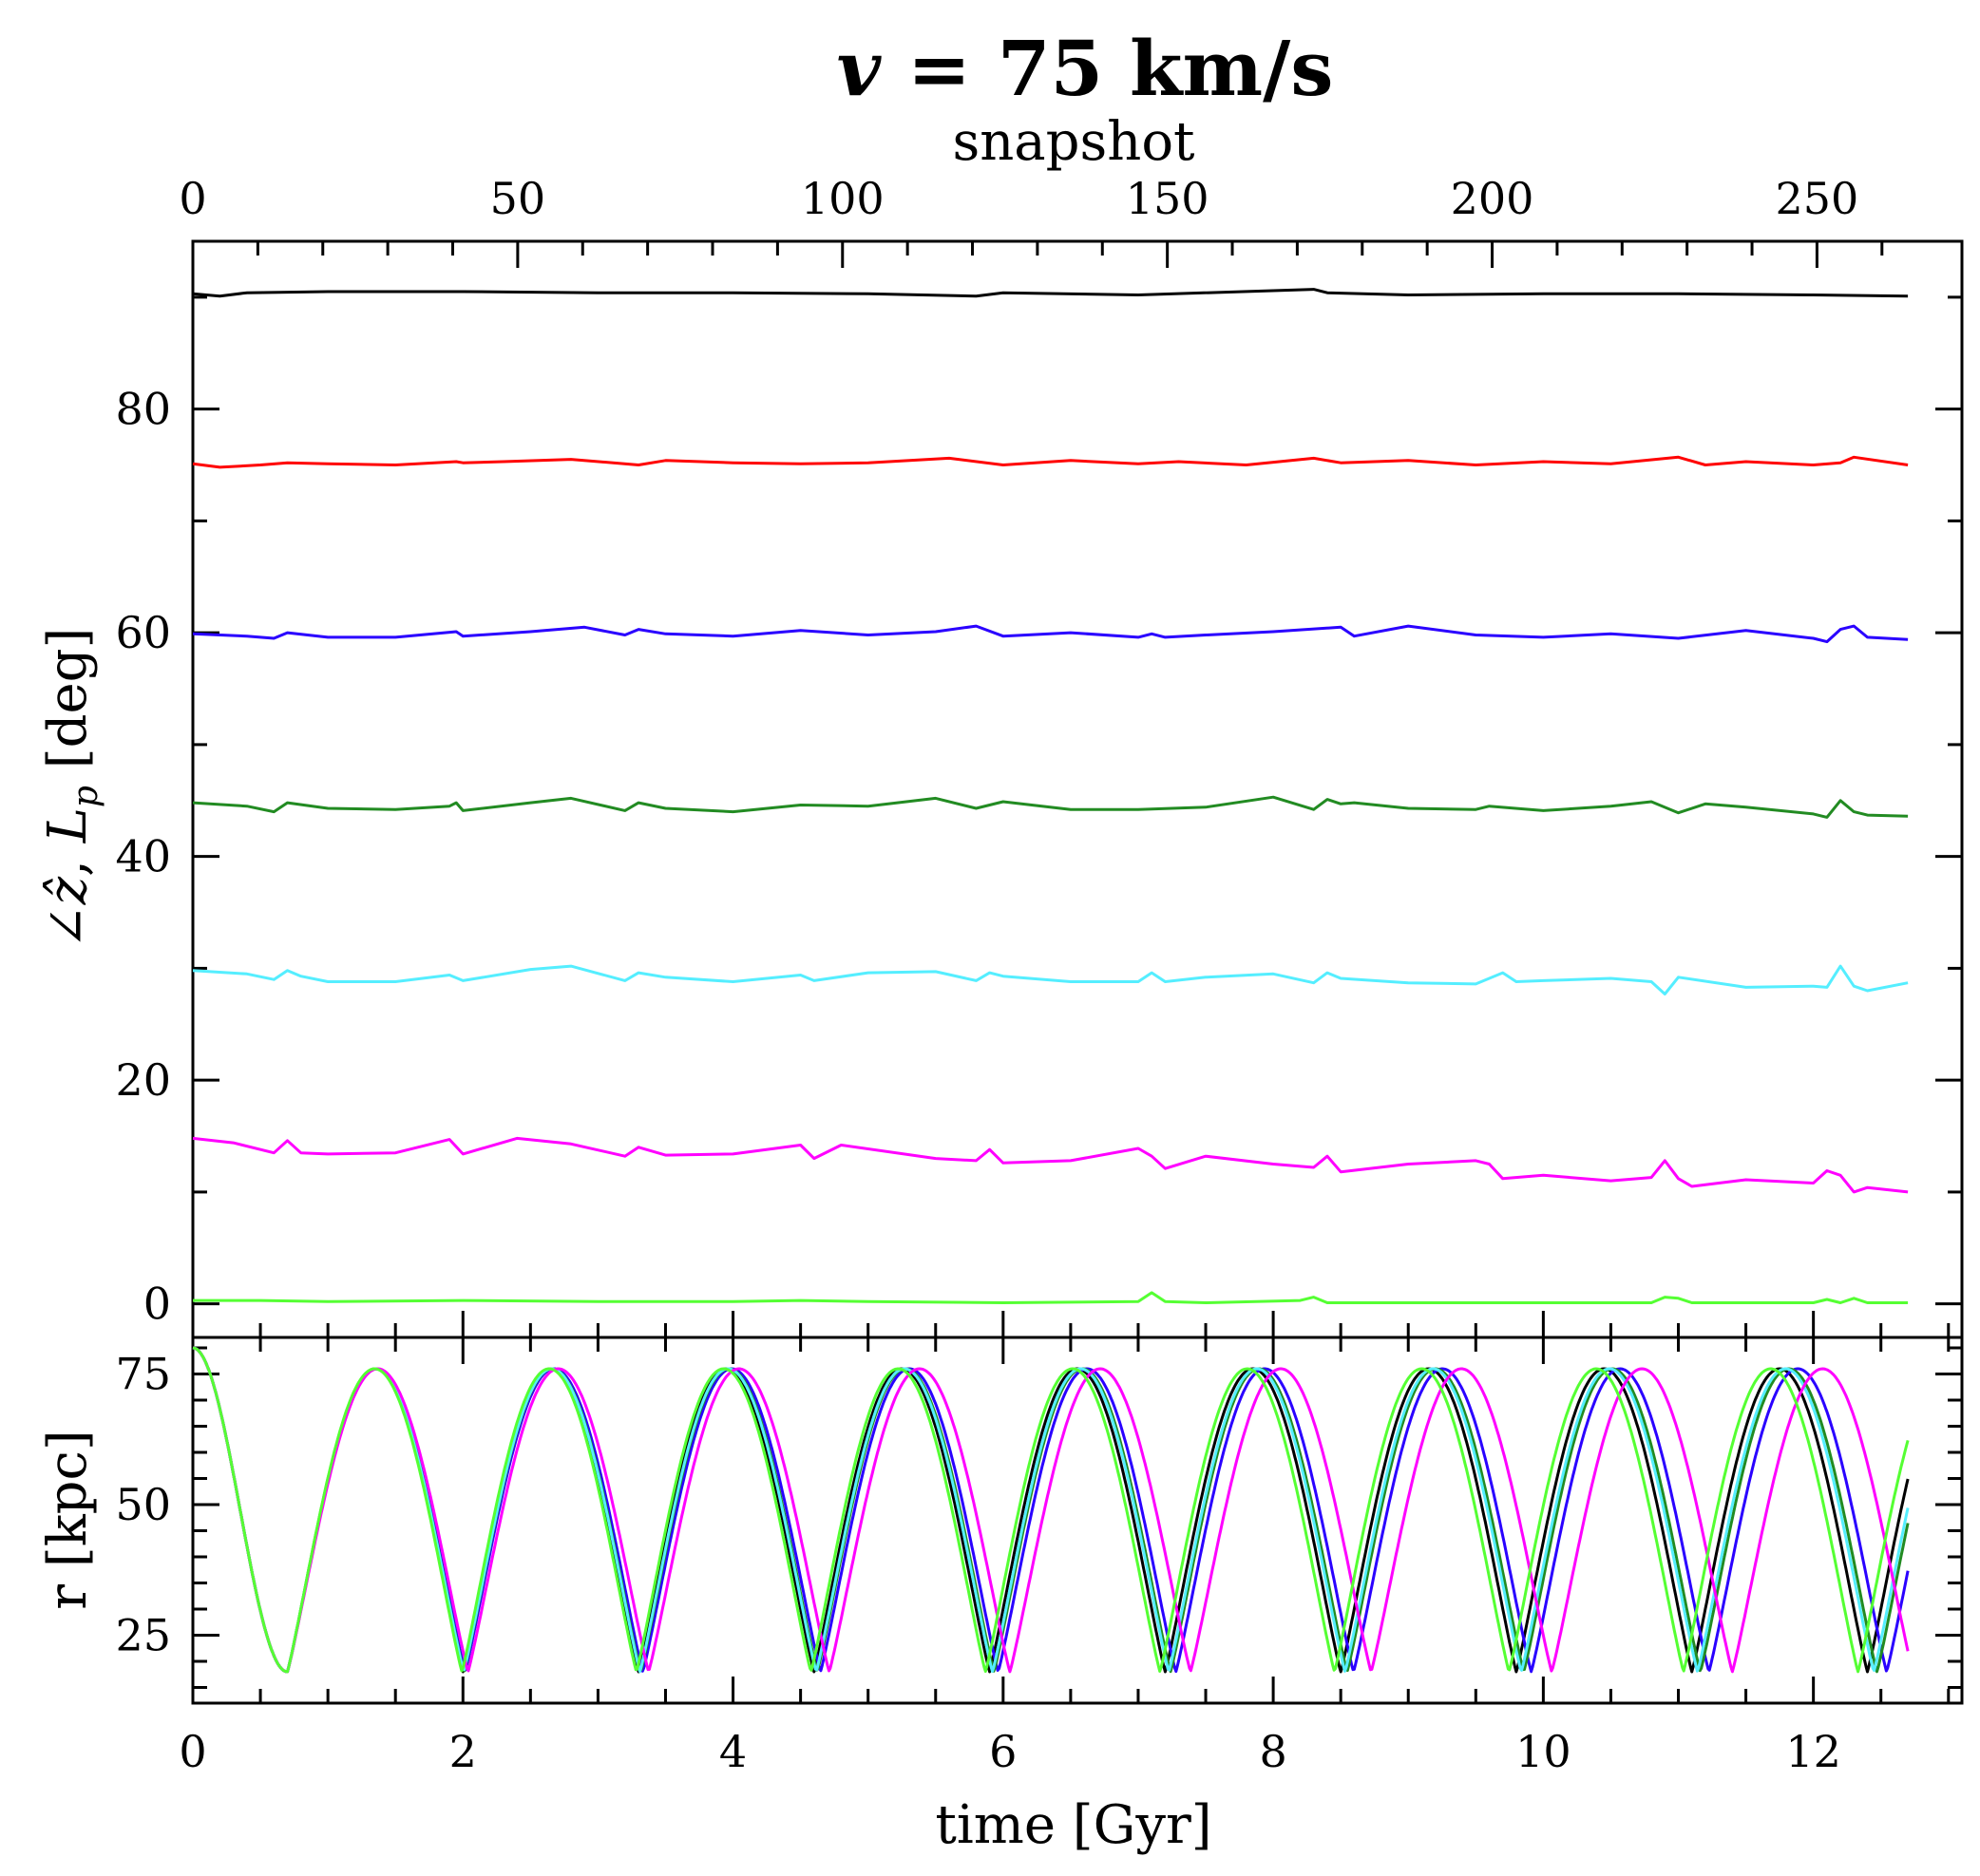  Describe the element at coordinates (733, 1752) in the screenshot. I see `x-tick-label: 4` at that location.